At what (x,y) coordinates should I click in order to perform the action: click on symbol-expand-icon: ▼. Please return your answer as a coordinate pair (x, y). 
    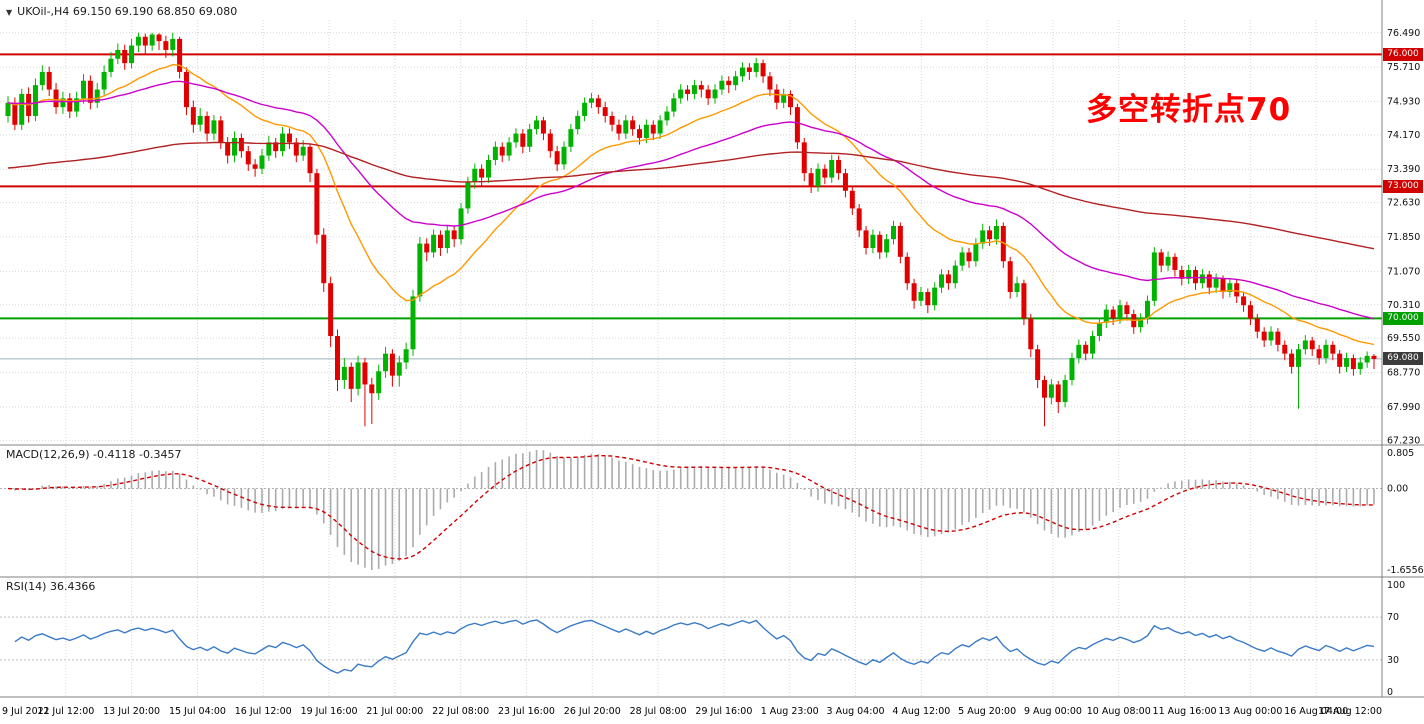
    Looking at the image, I should click on (9, 12).